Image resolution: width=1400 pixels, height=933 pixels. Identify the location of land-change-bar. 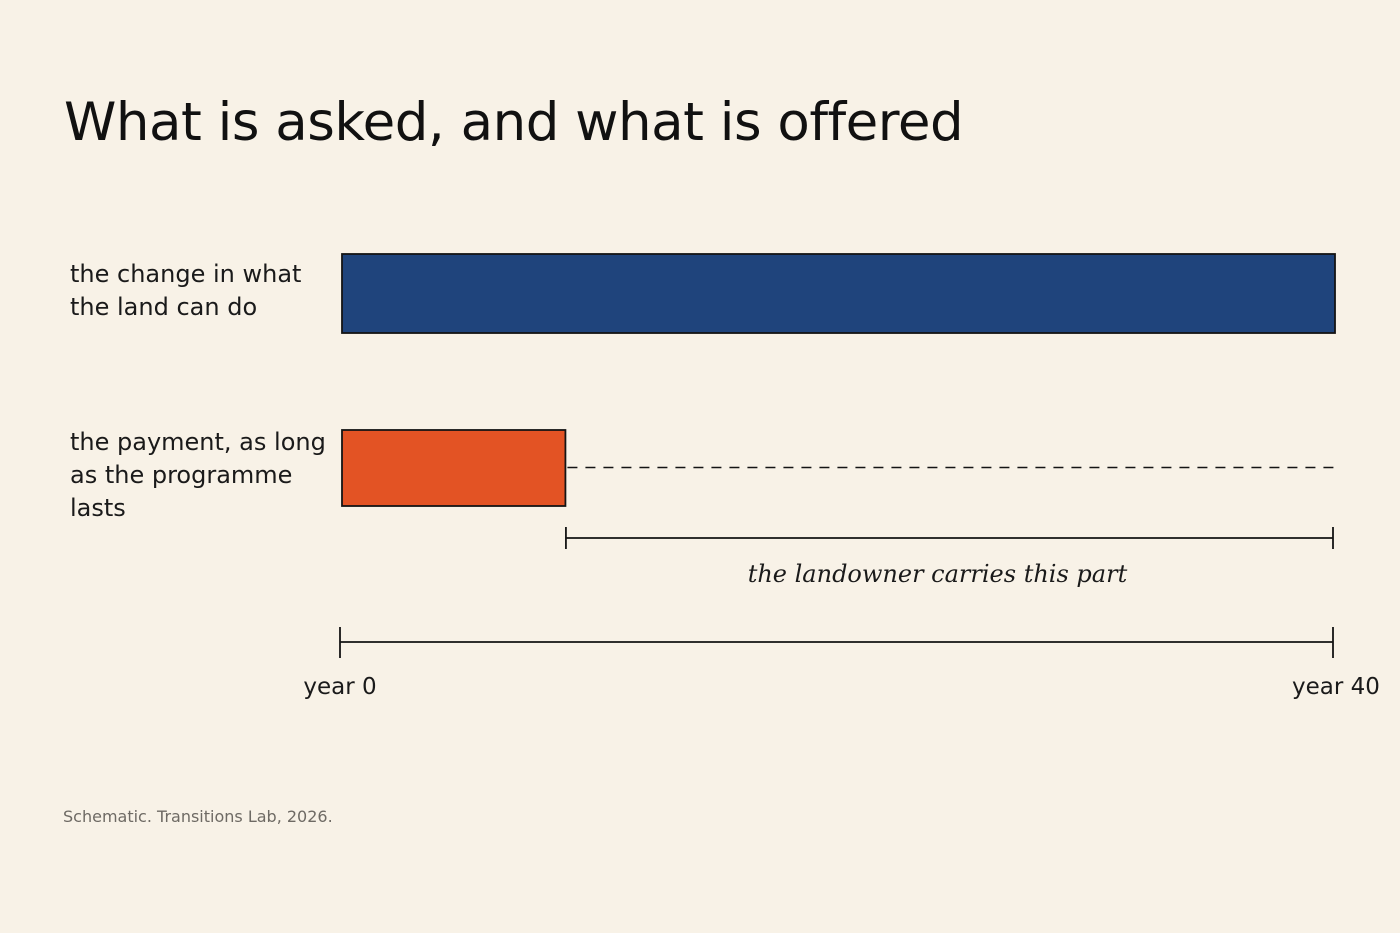
(838, 293).